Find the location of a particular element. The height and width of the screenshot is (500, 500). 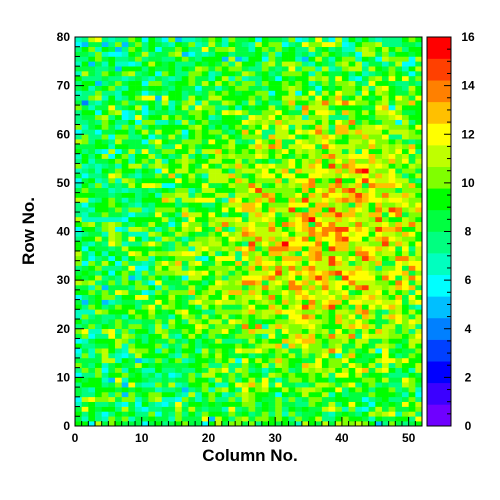

colorbar-swatch is located at coordinates (439, 415).